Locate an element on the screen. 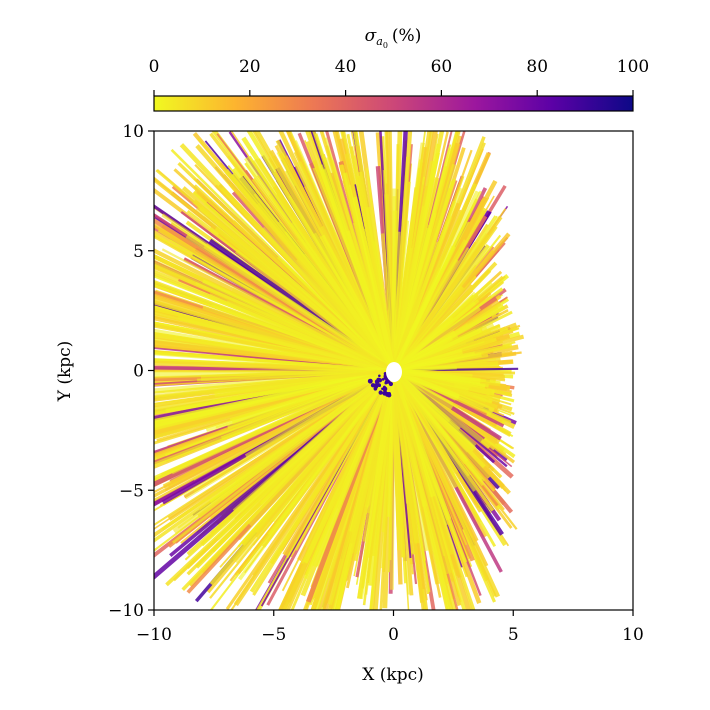  y-tick-label: 5 is located at coordinates (138, 252).